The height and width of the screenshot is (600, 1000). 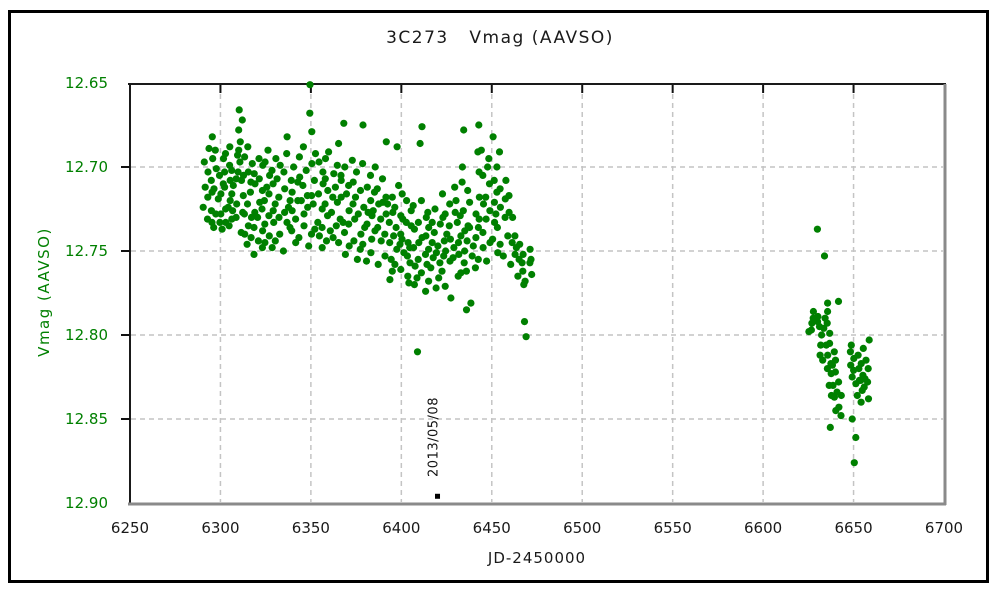 What do you see at coordinates (944, 528) in the screenshot?
I see `x-tick-label: 6700` at bounding box center [944, 528].